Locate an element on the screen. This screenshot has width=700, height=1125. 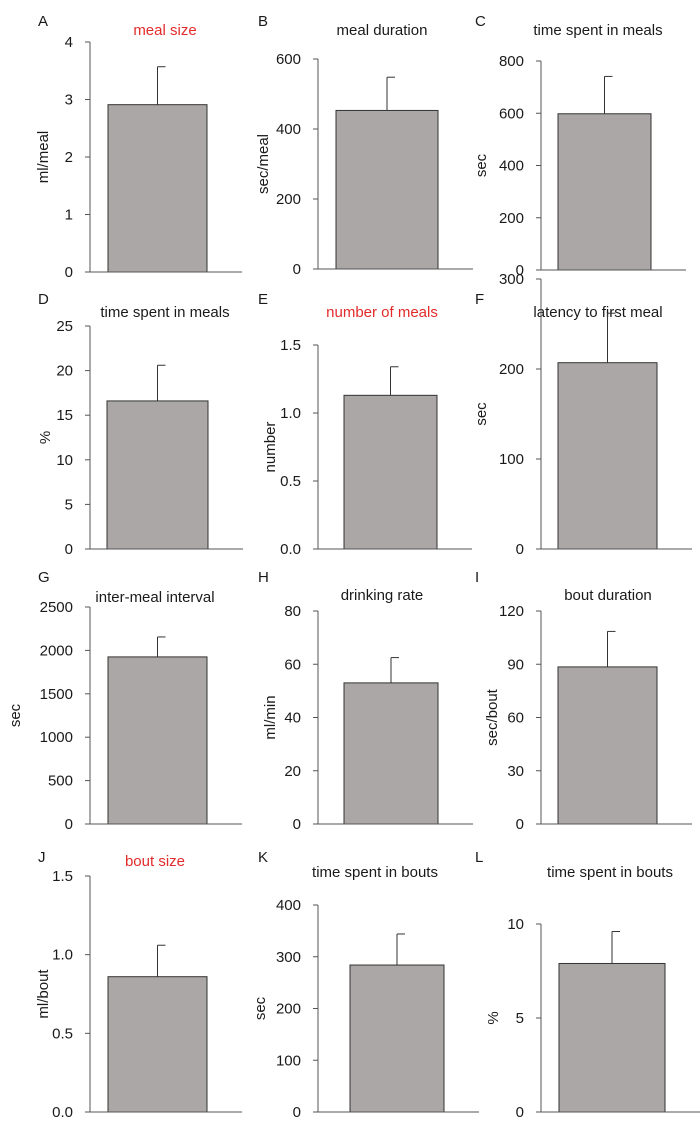
panel-f-ylabel: sec is located at coordinates (481, 414).